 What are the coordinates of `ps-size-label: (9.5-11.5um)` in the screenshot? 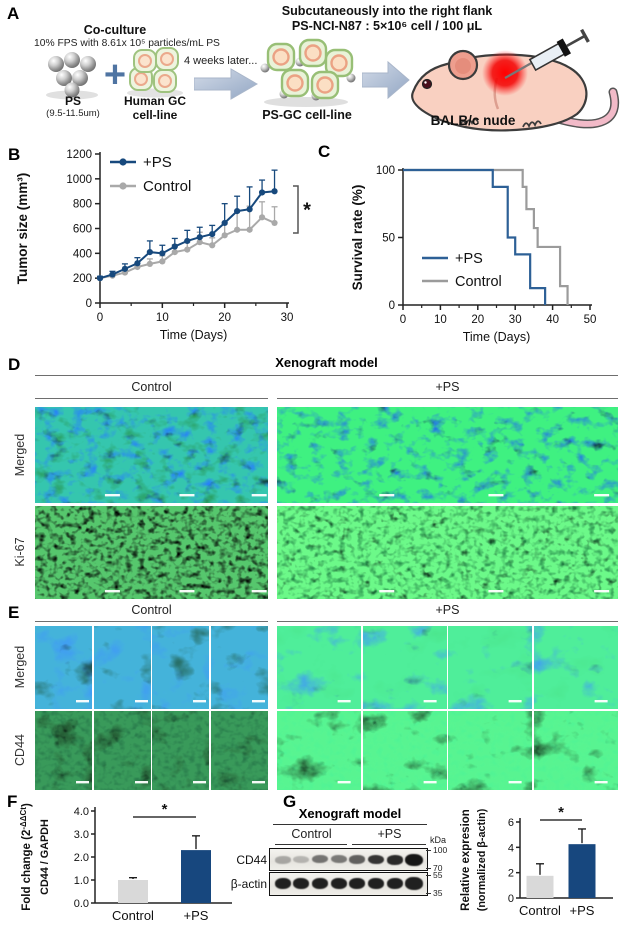 It's located at (73, 113).